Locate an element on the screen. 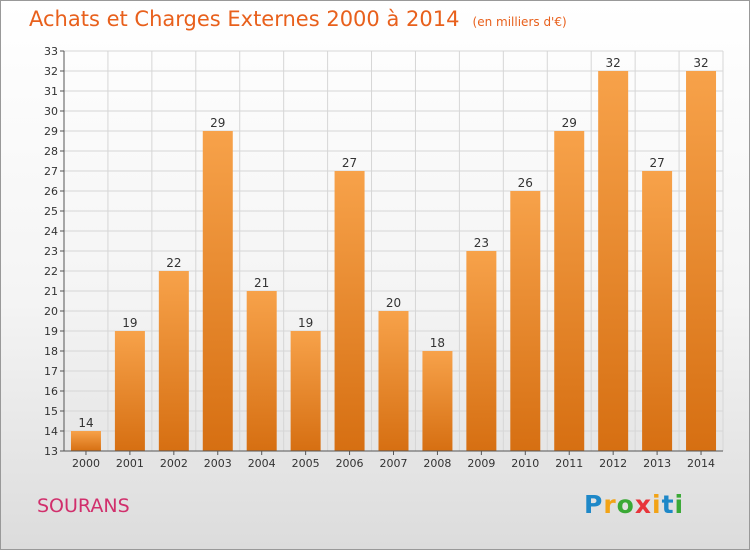  y-tick-label: 21 is located at coordinates (51, 291).